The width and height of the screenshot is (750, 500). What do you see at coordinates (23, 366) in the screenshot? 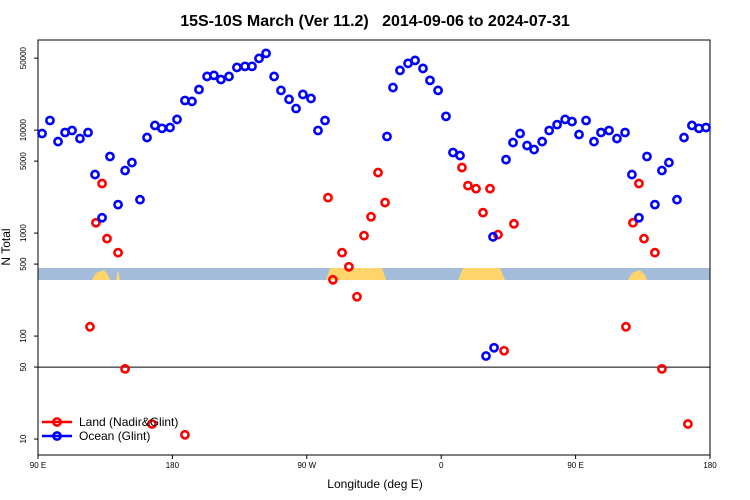
I see `y-tick-label: 50` at bounding box center [23, 366].